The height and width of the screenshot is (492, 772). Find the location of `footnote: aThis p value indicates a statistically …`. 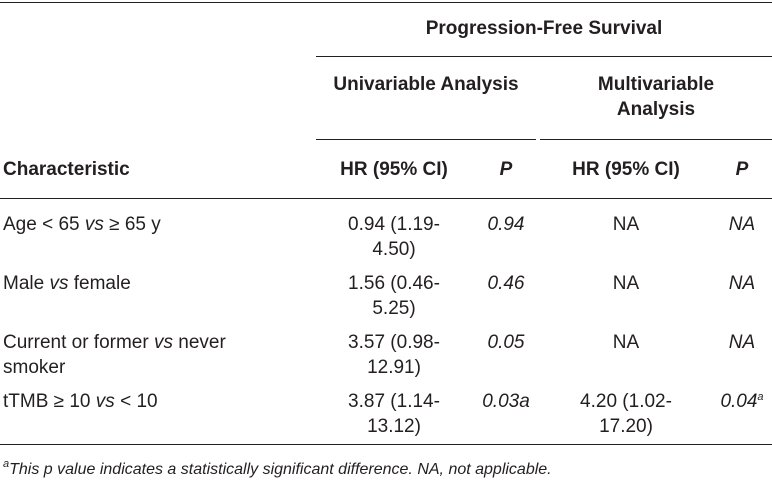

footnote: aThis p value indicates a statistically … is located at coordinates (277, 468).